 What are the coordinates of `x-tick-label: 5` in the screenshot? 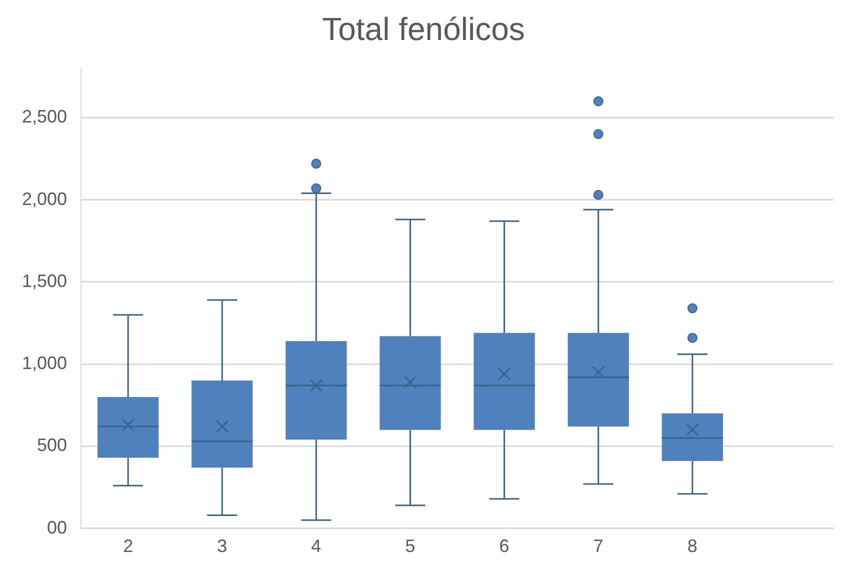 It's located at (410, 546).